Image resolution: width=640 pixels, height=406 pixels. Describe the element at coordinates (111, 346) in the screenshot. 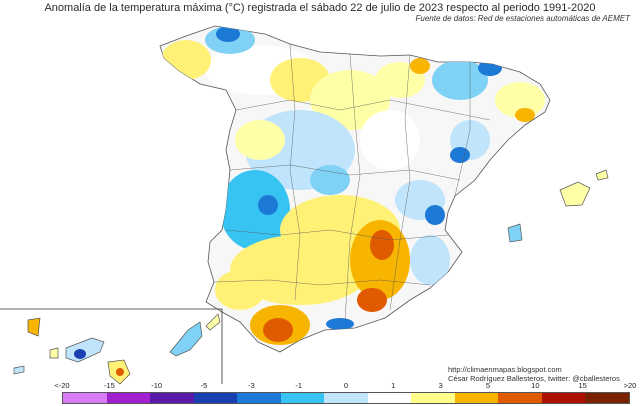

I see `canary-inset` at that location.